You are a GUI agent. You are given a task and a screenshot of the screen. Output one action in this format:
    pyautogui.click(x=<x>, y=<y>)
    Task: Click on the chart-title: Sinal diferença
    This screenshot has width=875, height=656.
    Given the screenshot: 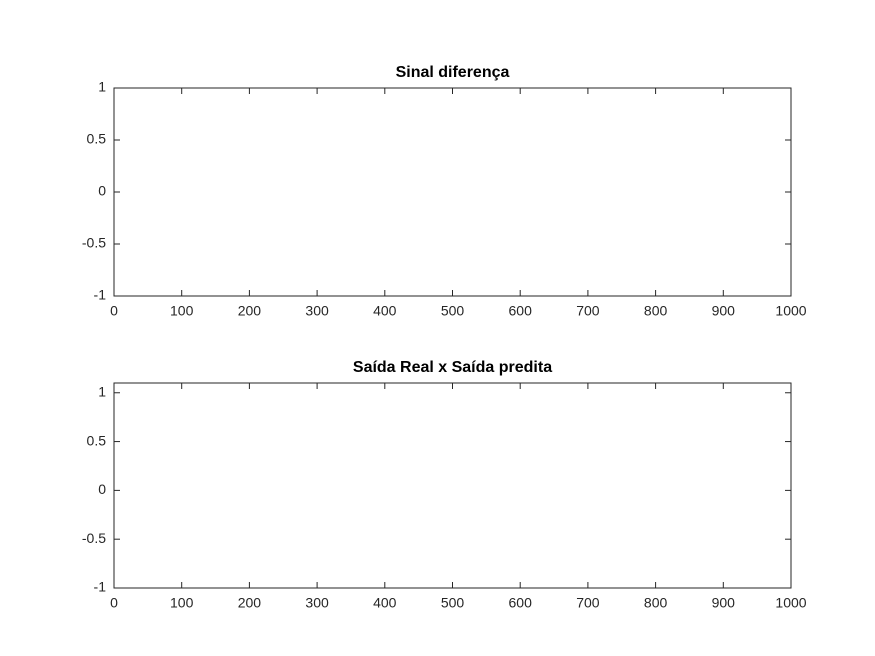 What is the action you would take?
    pyautogui.click(x=453, y=72)
    